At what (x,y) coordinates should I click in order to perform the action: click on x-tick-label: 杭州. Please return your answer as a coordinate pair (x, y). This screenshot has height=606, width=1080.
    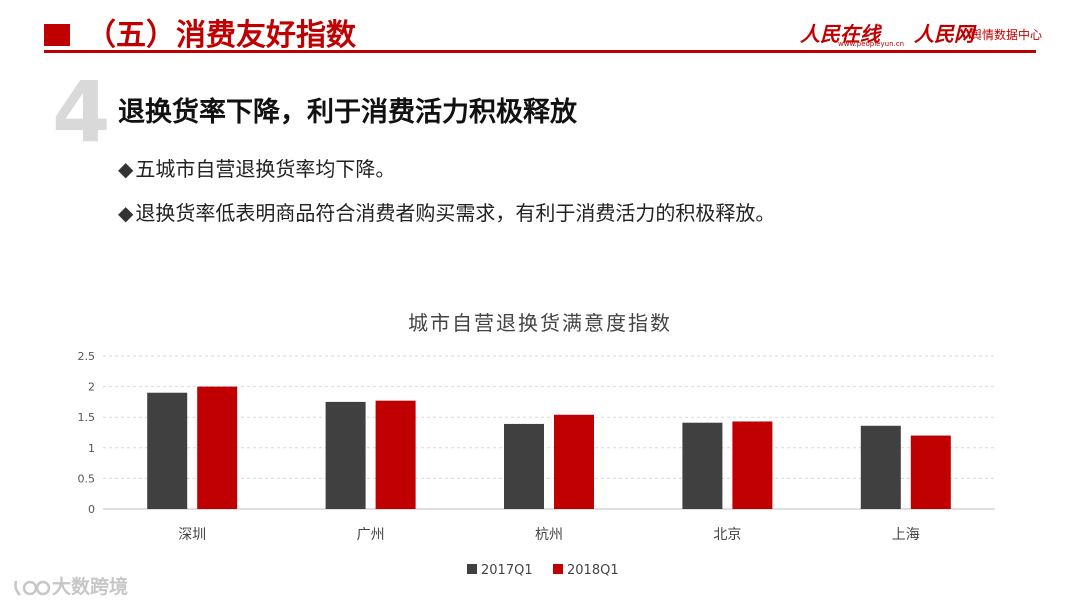
    Looking at the image, I should click on (549, 535).